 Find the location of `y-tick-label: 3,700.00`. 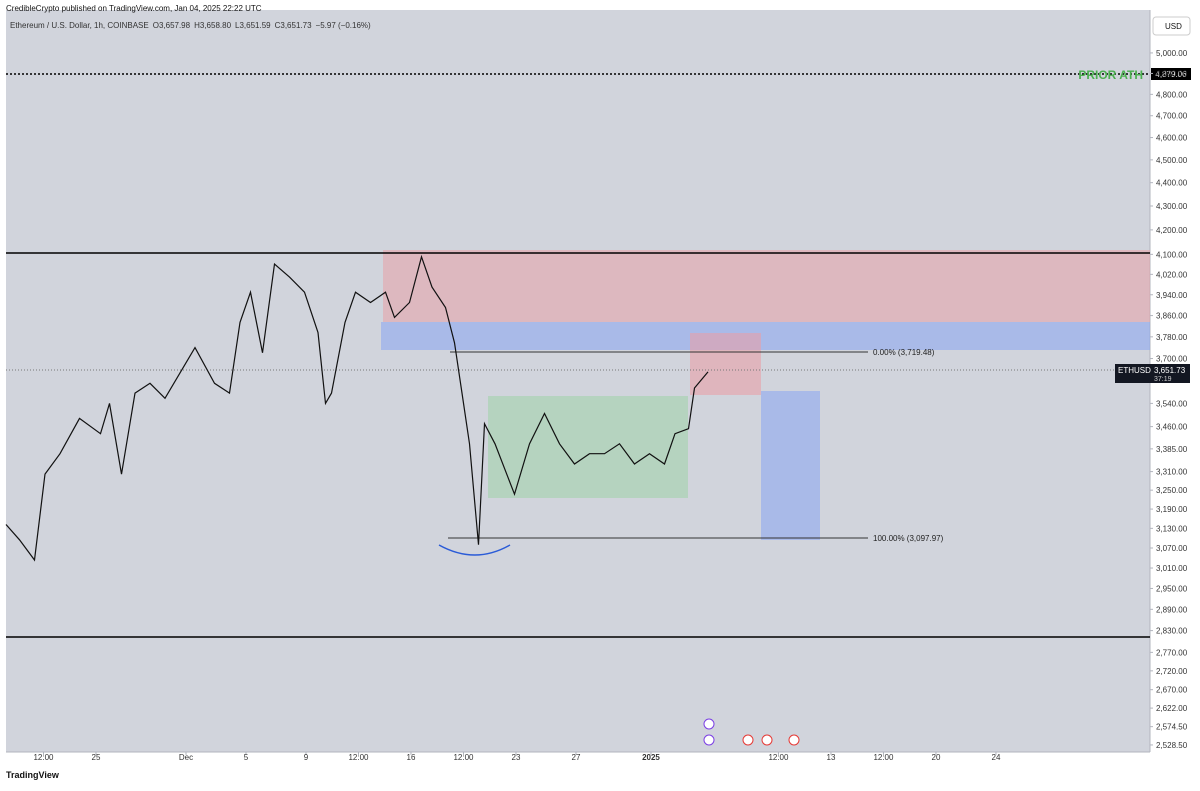

y-tick-label: 3,700.00 is located at coordinates (1172, 359).